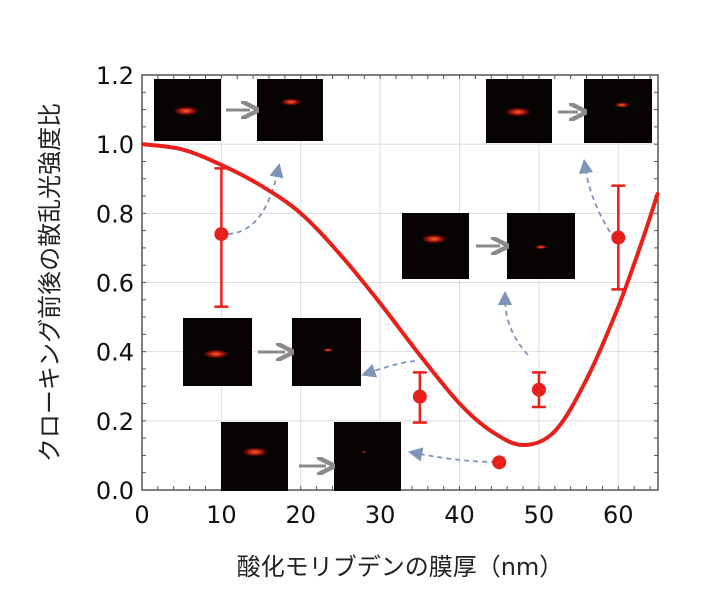 The width and height of the screenshot is (710, 614). Describe the element at coordinates (141, 515) in the screenshot. I see `x-tick-label: 0` at that location.